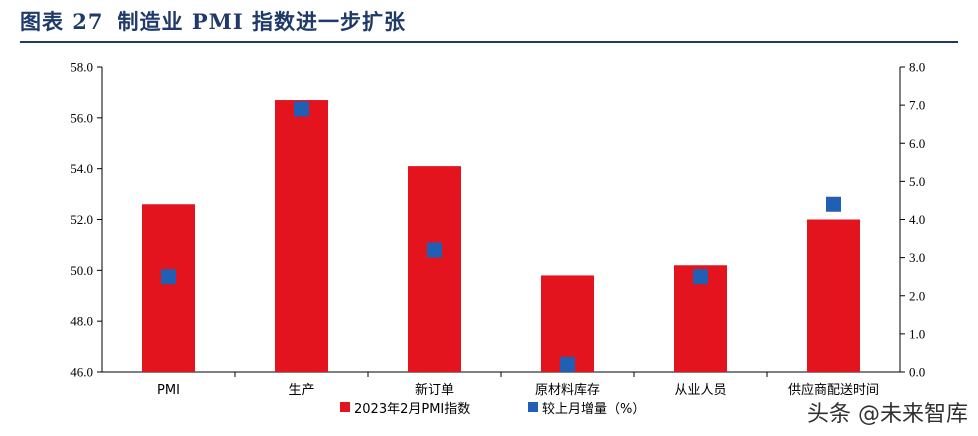  Describe the element at coordinates (917, 333) in the screenshot. I see `right-tick-label: 1.0` at that location.